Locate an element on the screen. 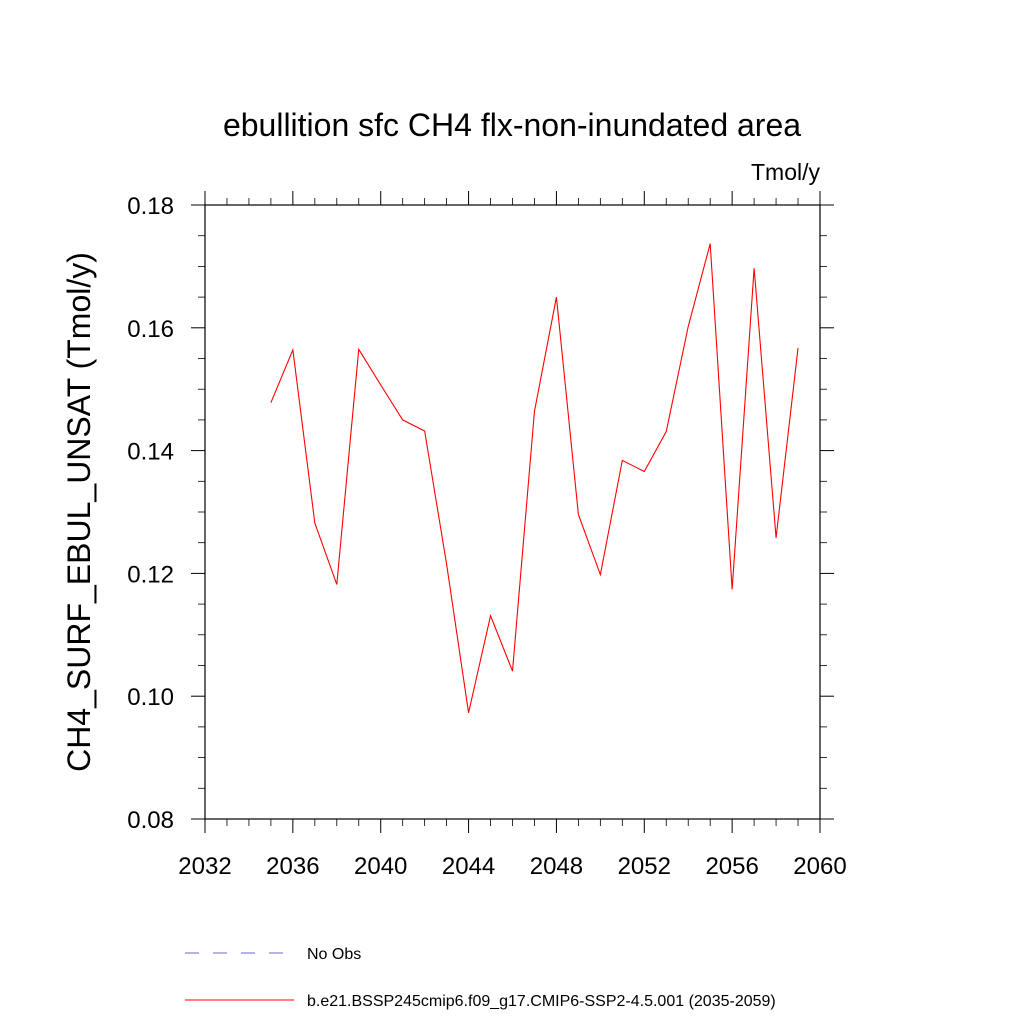 Image resolution: width=1024 pixels, height=1024 pixels. y-tick-label: 0.08 is located at coordinates (150, 820).